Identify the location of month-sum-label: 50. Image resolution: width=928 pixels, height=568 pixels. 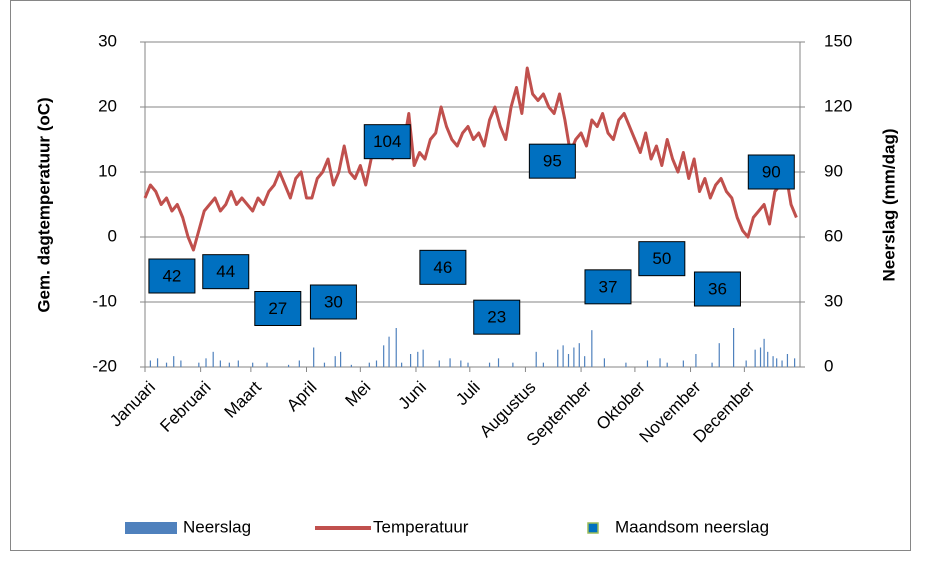
(661, 258).